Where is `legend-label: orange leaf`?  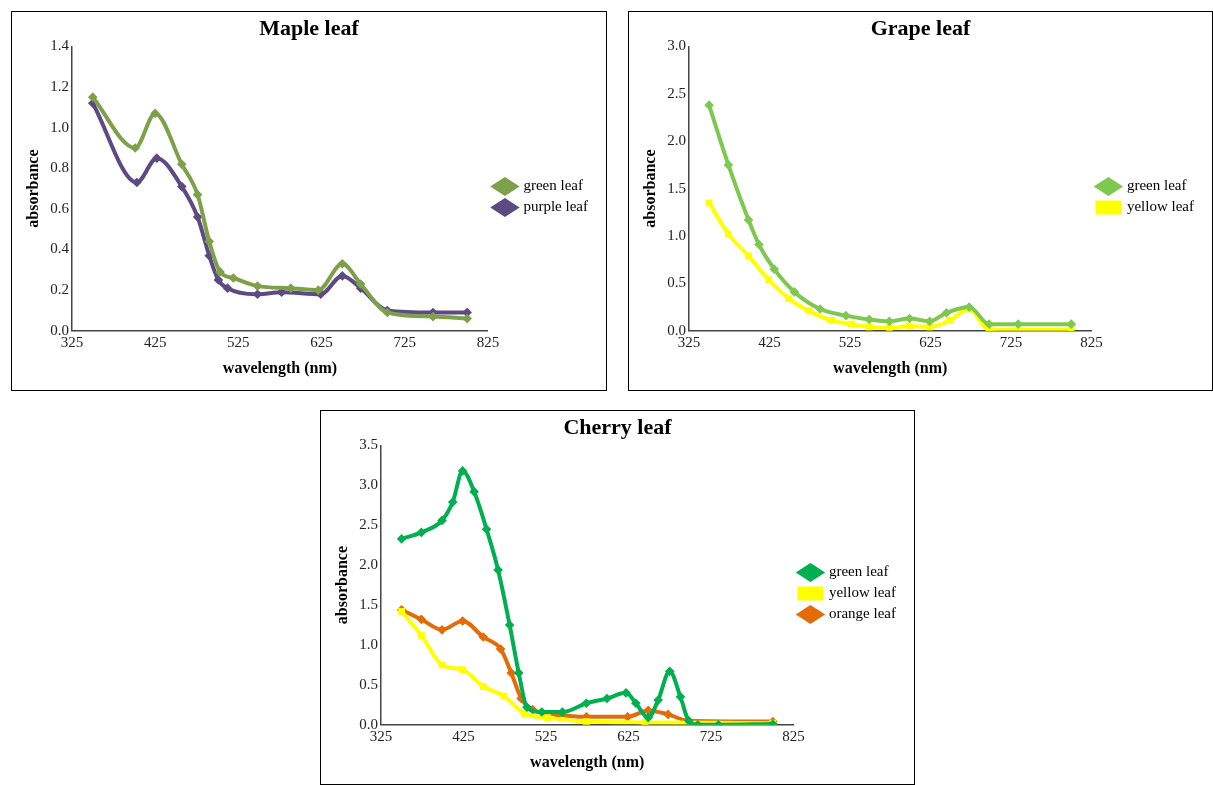
legend-label: orange leaf is located at coordinates (862, 613).